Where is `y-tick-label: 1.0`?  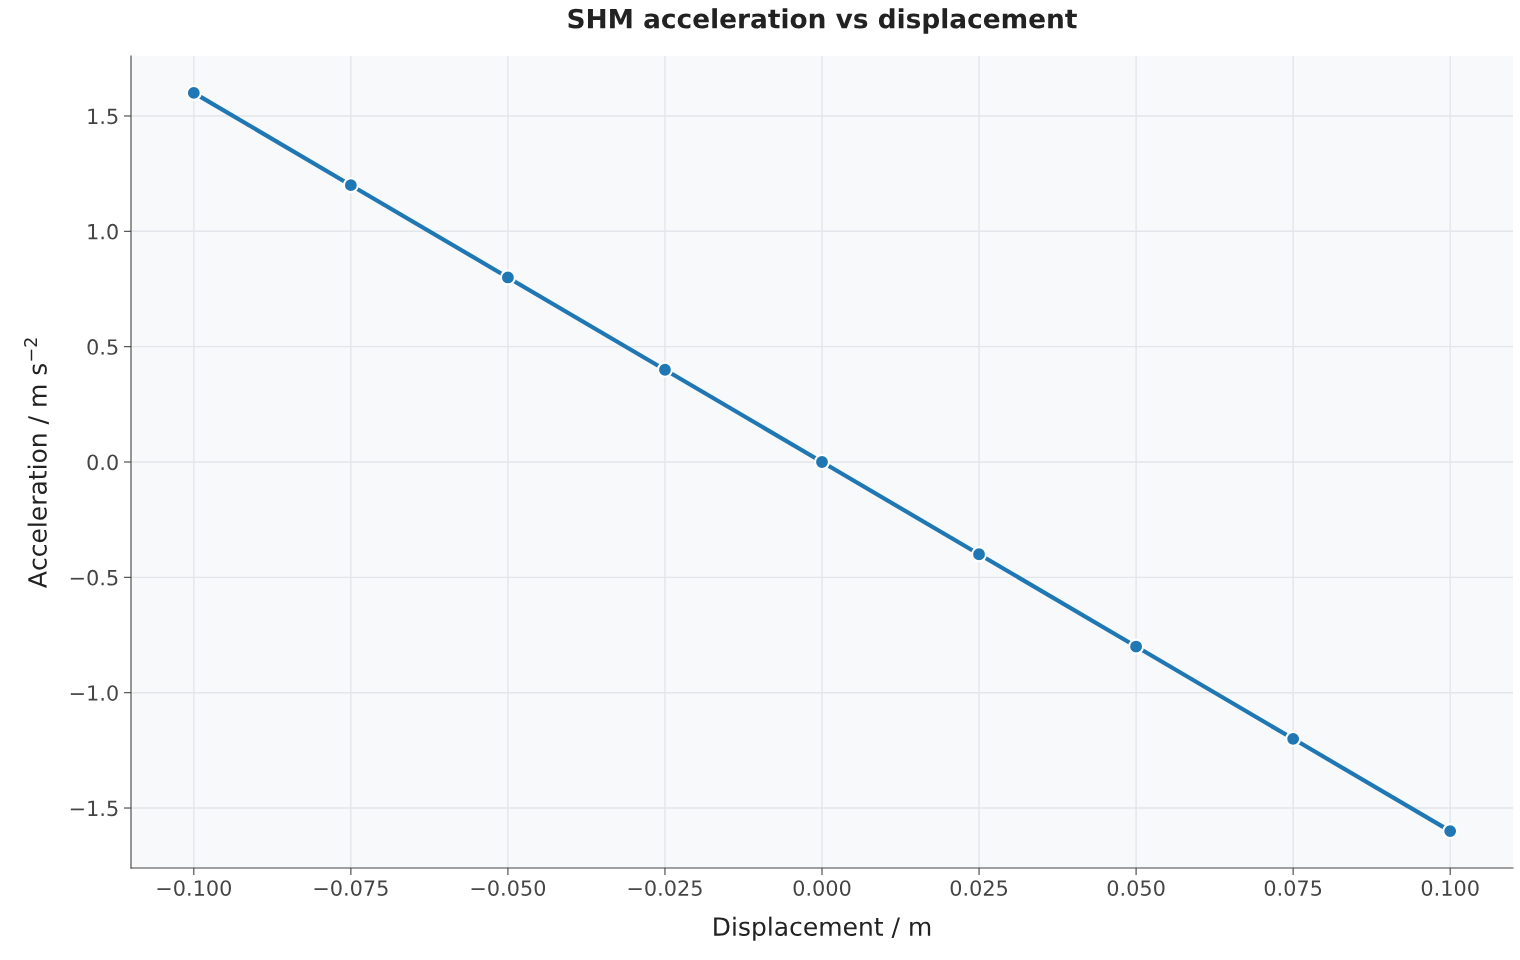 y-tick-label: 1.0 is located at coordinates (103, 231).